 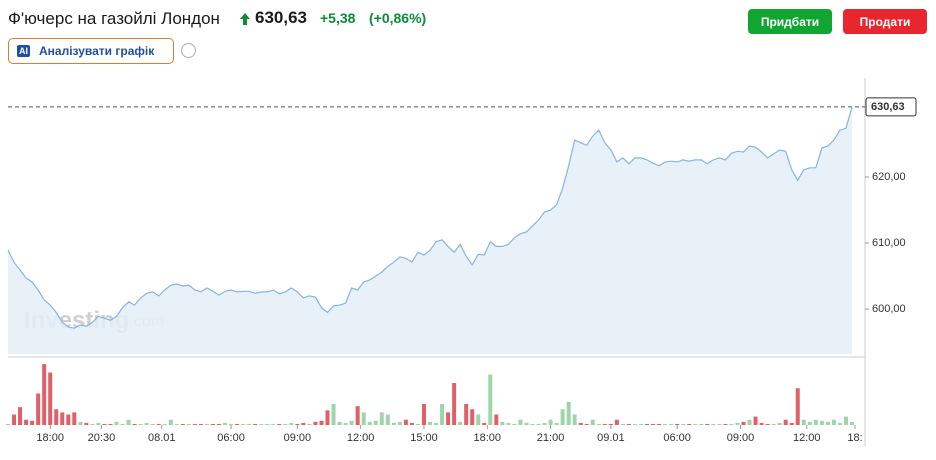 What do you see at coordinates (611, 438) in the screenshot?
I see `x-tick-label: 09.01` at bounding box center [611, 438].